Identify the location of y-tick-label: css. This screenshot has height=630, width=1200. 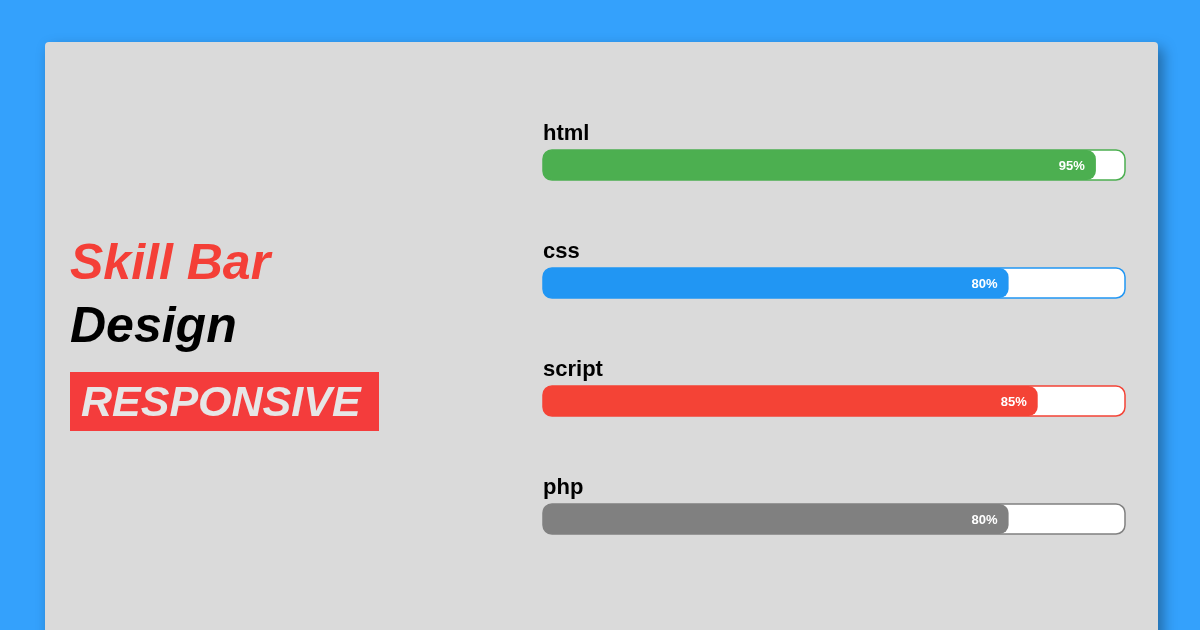
(561, 250).